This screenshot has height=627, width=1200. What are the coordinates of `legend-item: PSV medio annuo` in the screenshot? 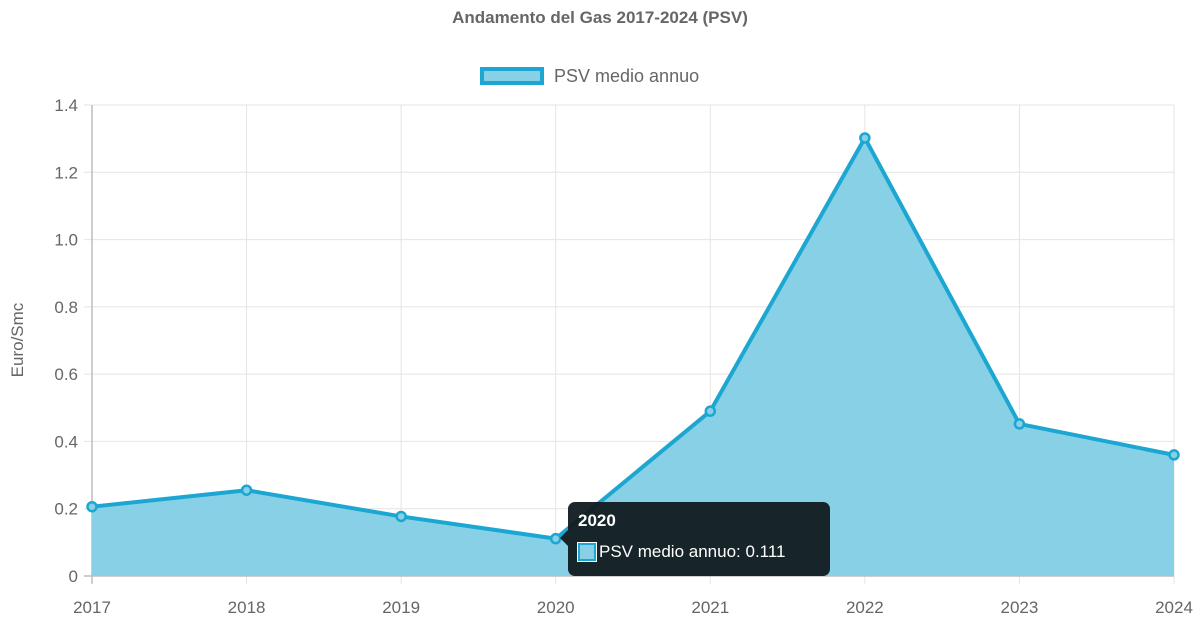 It's located at (589, 76).